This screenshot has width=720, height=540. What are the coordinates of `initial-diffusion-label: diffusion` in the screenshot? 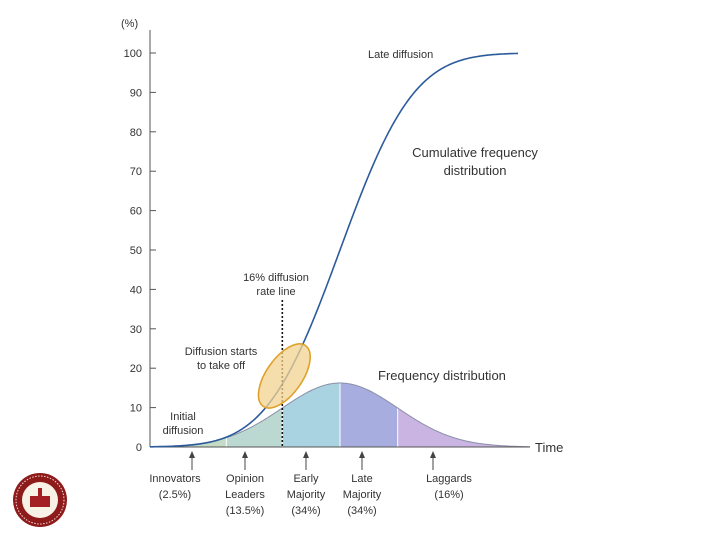 It's located at (183, 431).